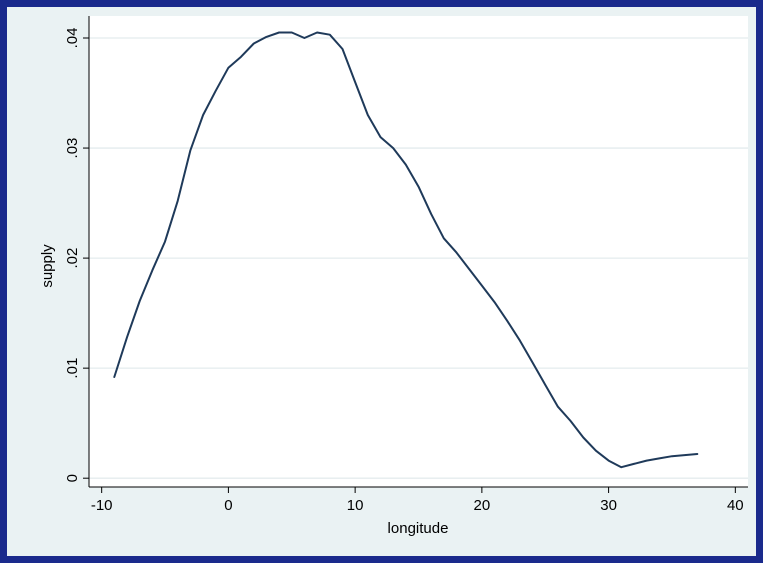  I want to click on x-tick-label: 10, so click(355, 505).